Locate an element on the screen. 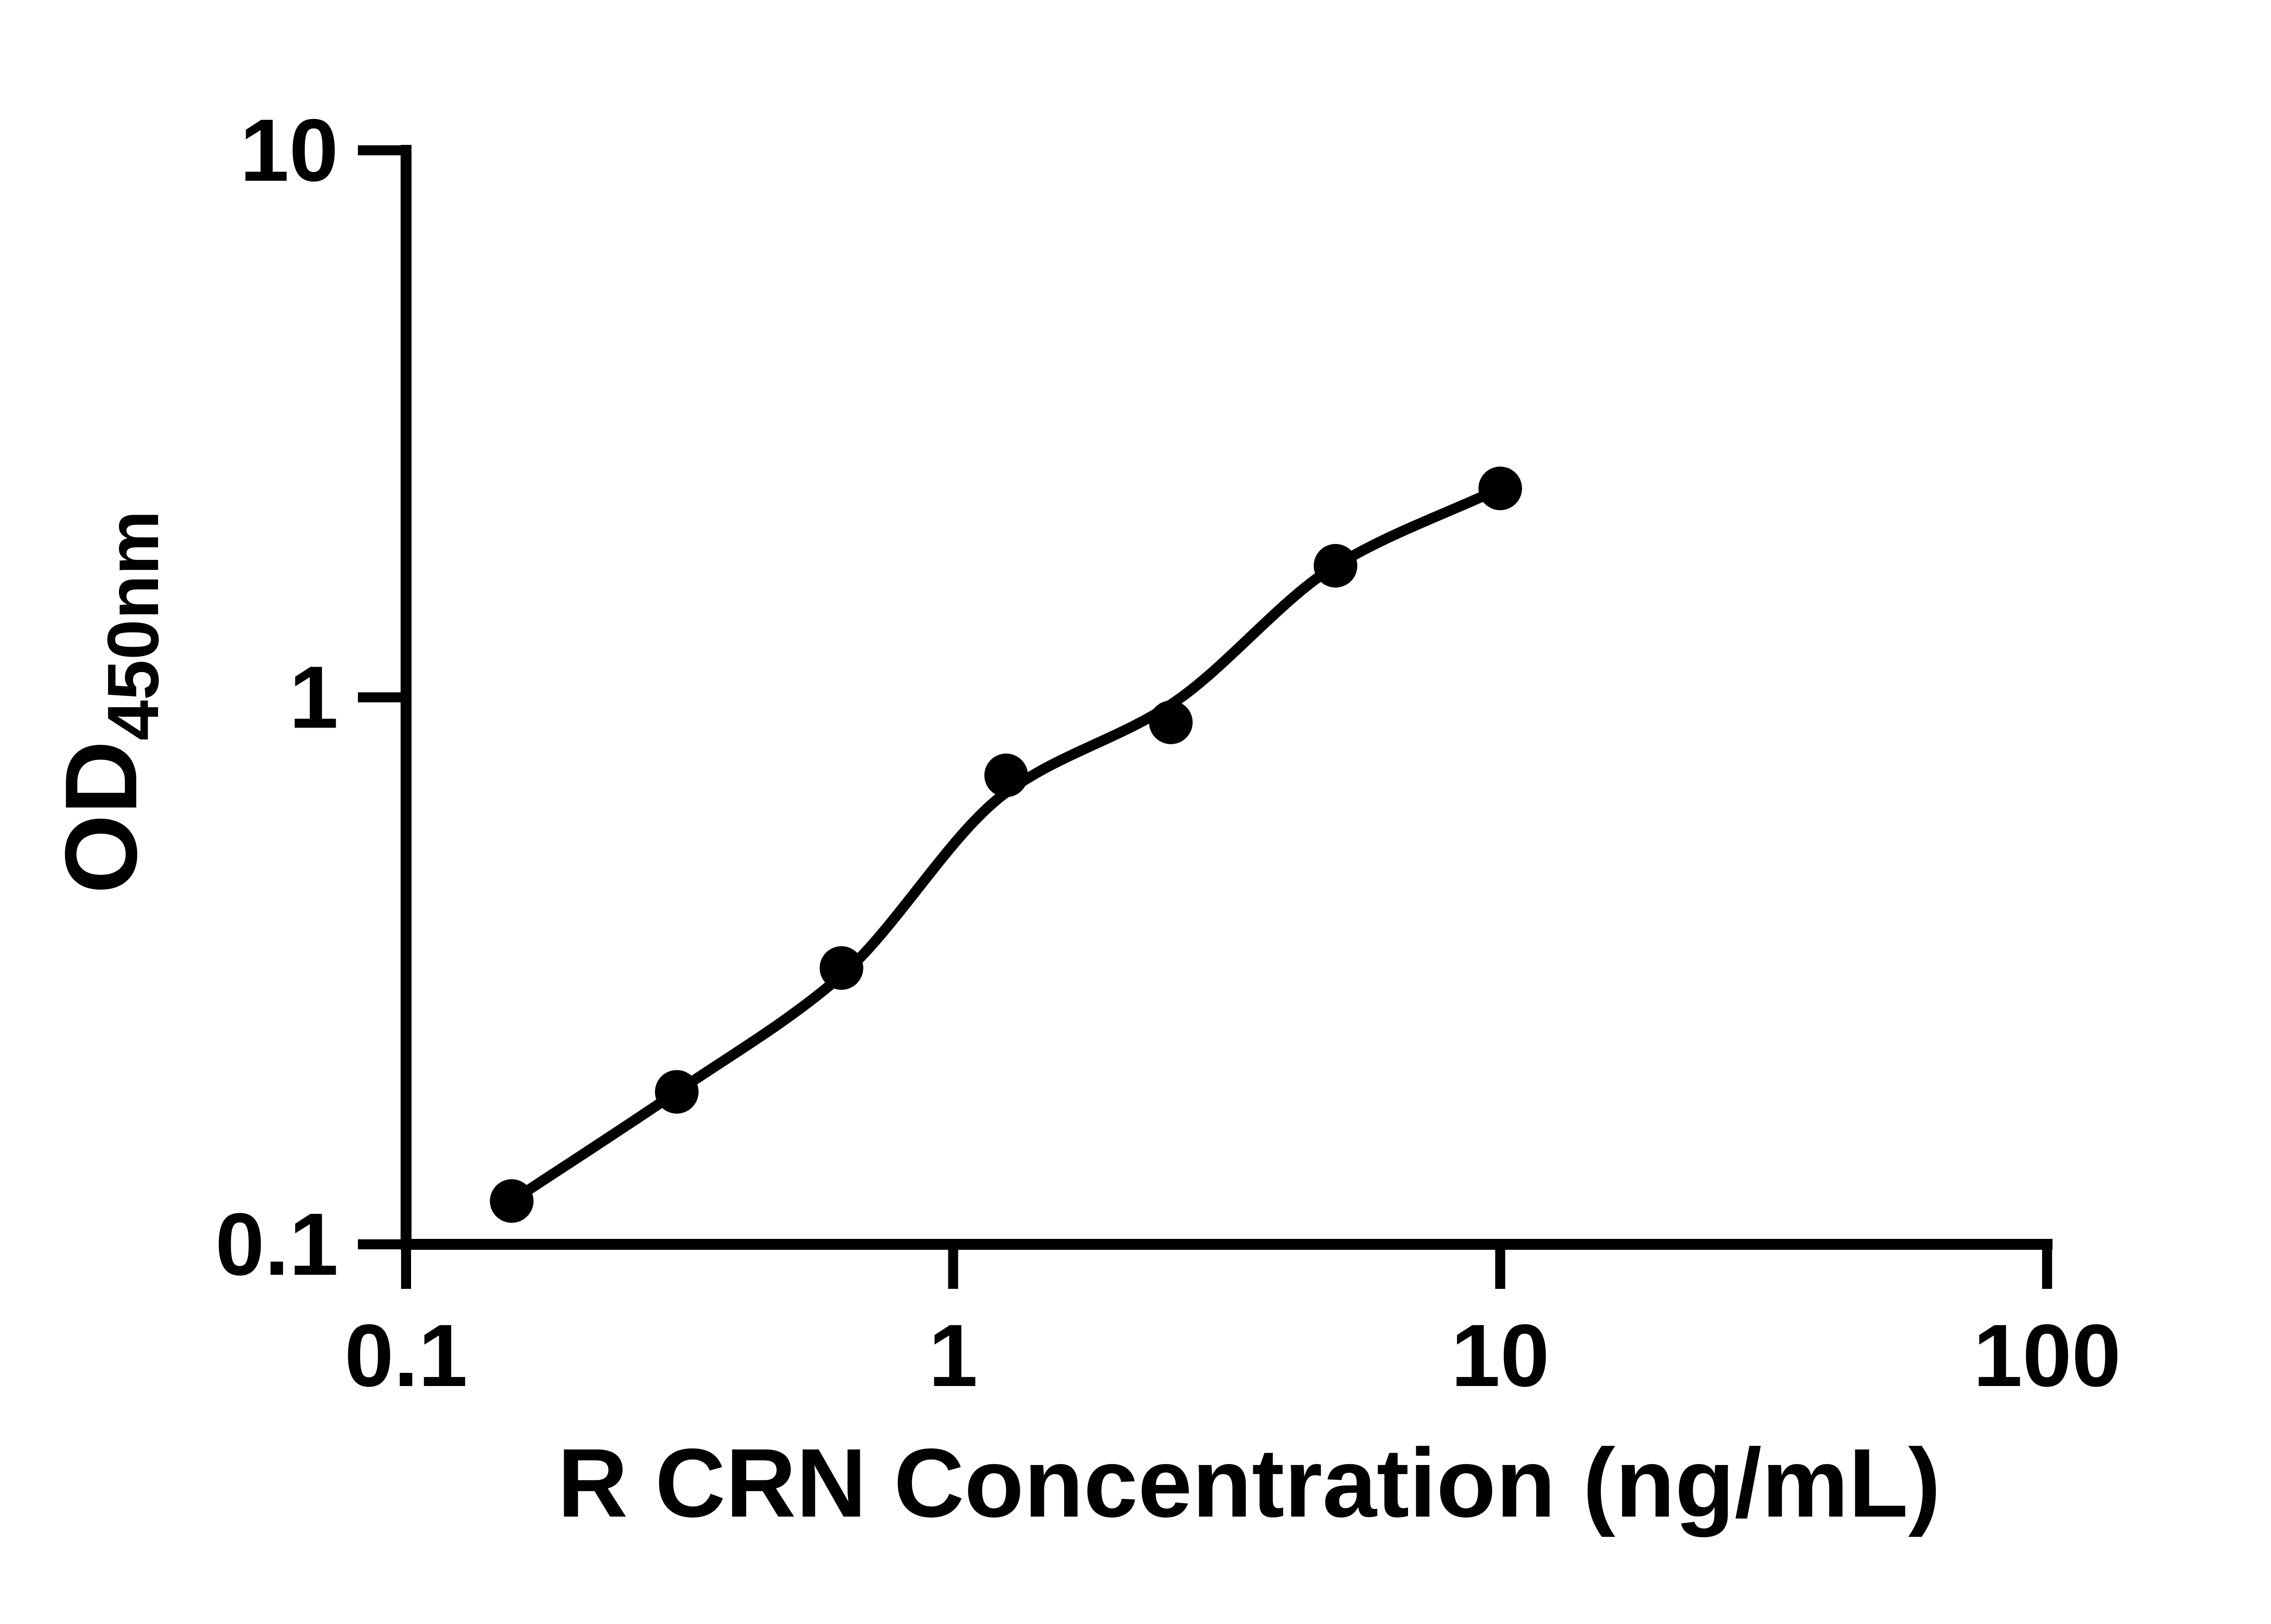 The width and height of the screenshot is (2271, 1624). y-tick-label-0.1: 0.1 is located at coordinates (276, 1244).